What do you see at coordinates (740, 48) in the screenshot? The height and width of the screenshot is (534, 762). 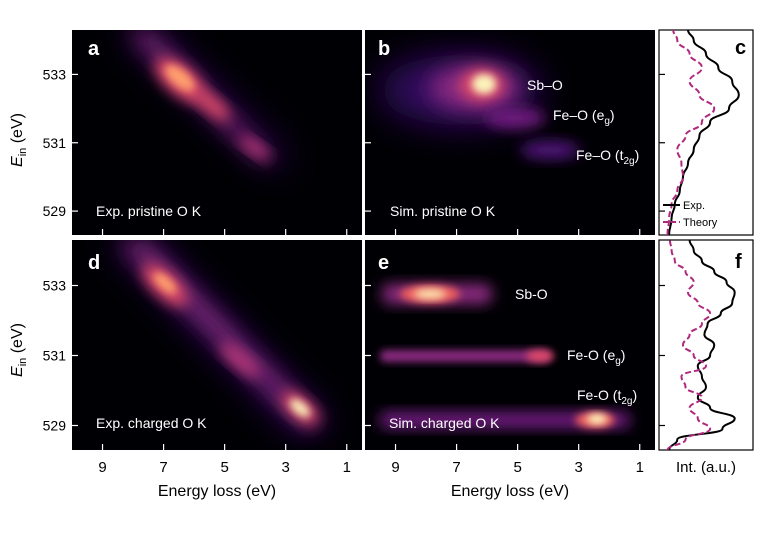 I see `panel-c-label: c` at bounding box center [740, 48].